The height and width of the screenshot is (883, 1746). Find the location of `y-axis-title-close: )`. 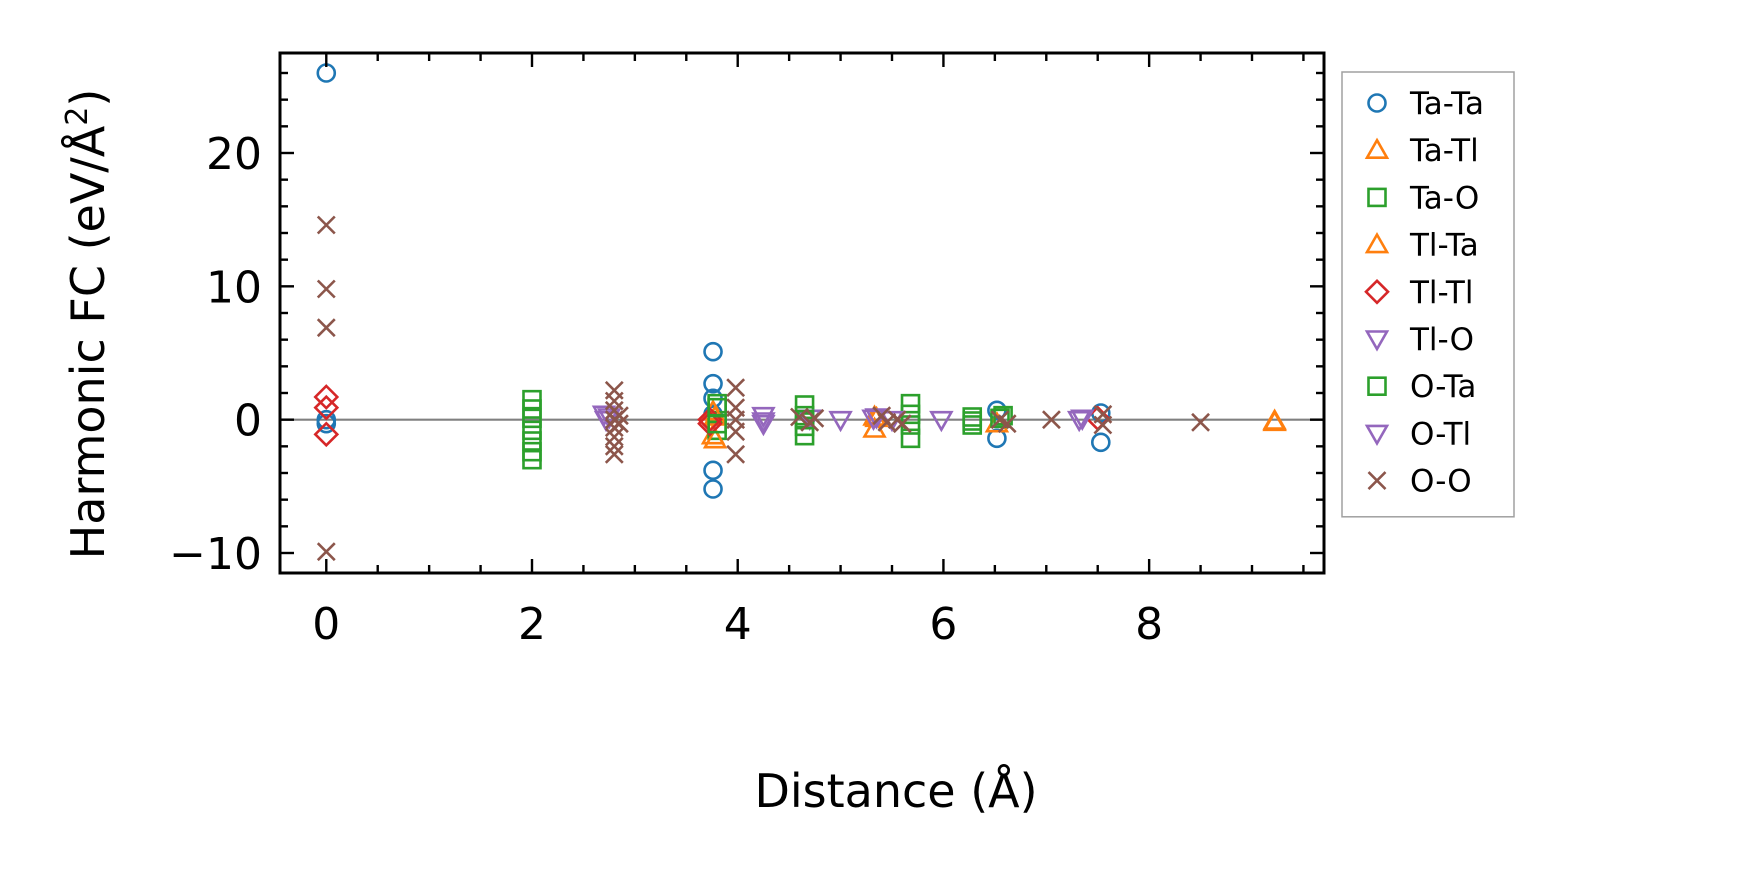

y-axis-title-close: ) is located at coordinates (88, 98).